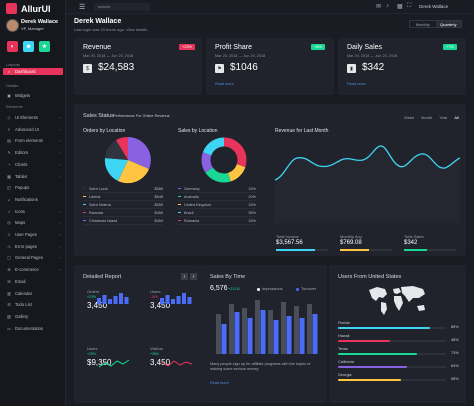 This screenshot has height=406, width=474. What do you see at coordinates (33, 211) in the screenshot?
I see `sidebar-item-icons: ☆ Icons ›` at bounding box center [33, 211].